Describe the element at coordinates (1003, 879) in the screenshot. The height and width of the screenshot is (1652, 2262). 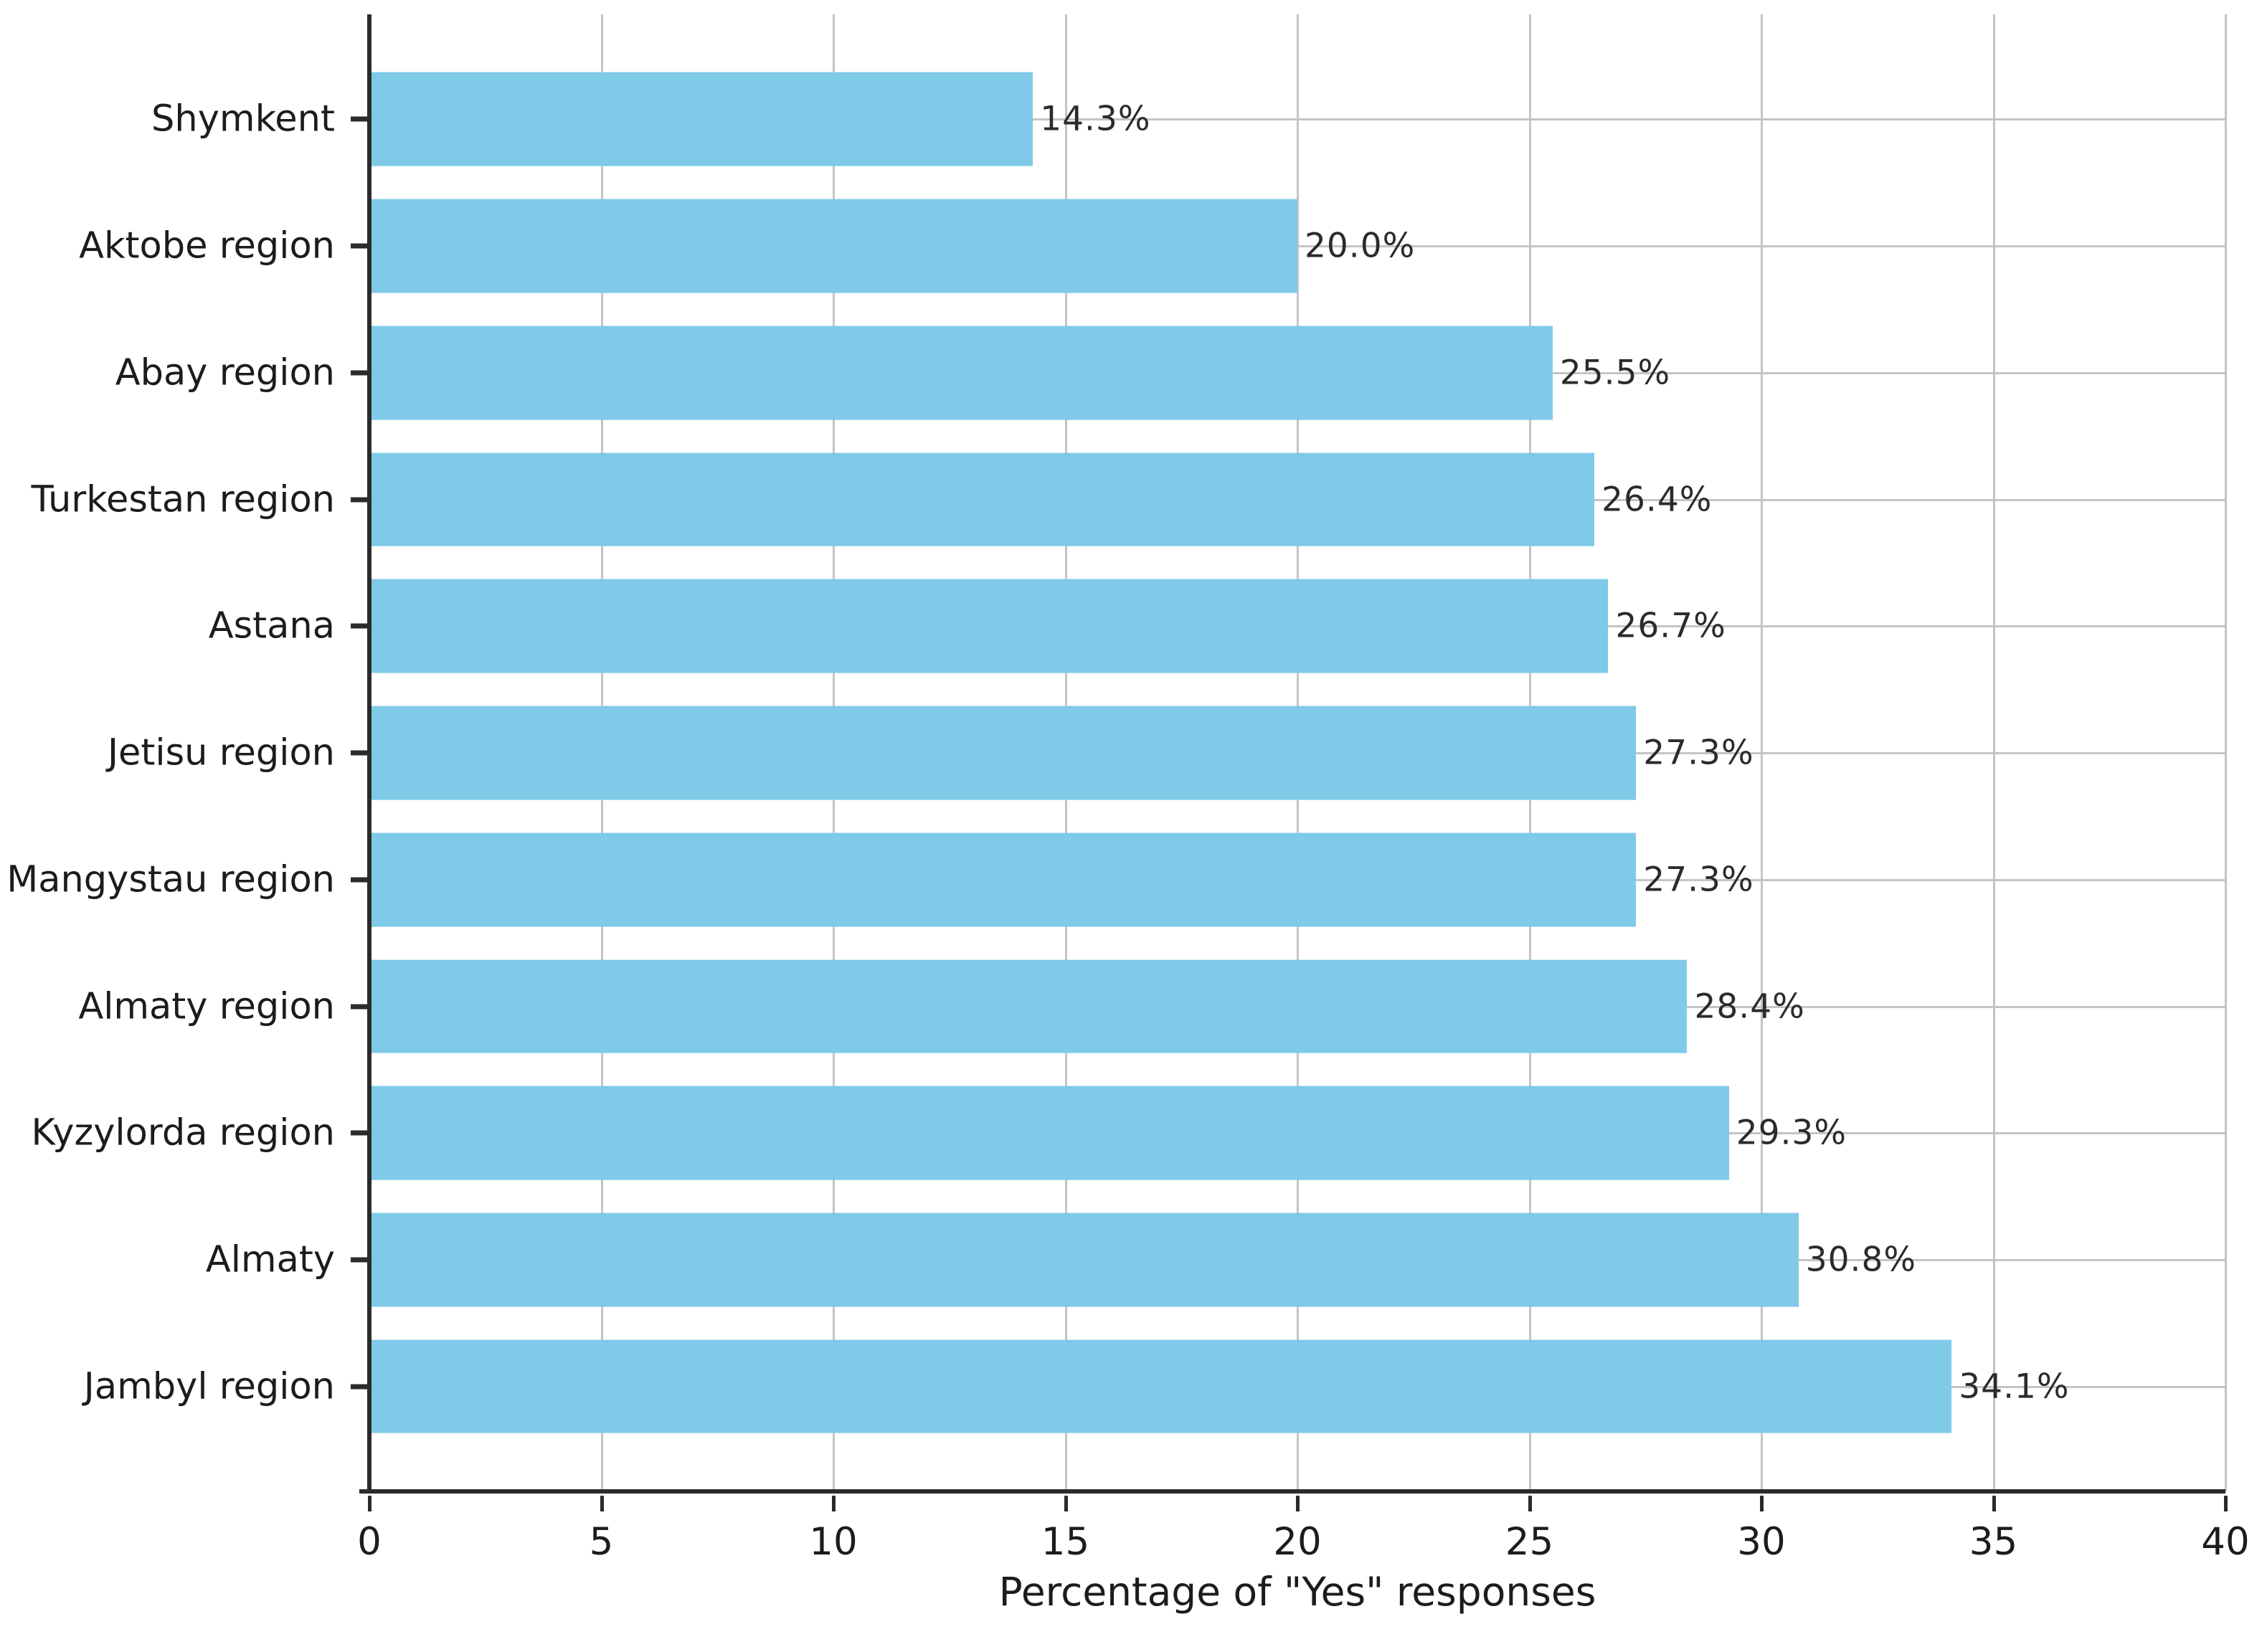
I see `bar-mangystau-region` at that location.